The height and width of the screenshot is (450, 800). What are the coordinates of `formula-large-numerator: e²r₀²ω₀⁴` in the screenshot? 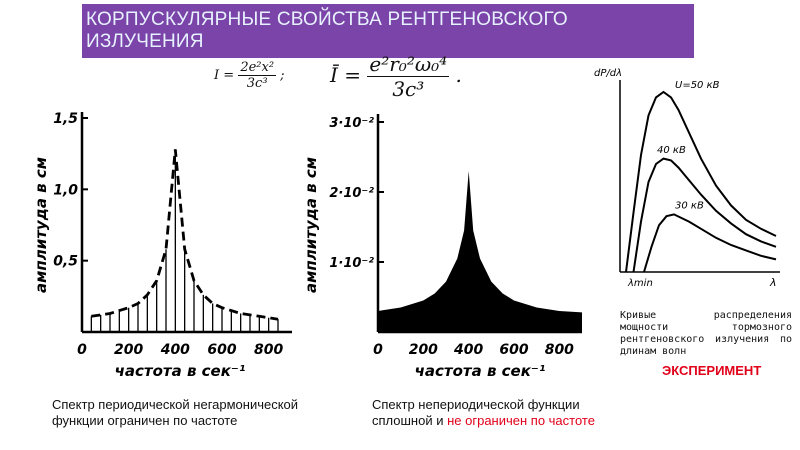 It's located at (408, 64).